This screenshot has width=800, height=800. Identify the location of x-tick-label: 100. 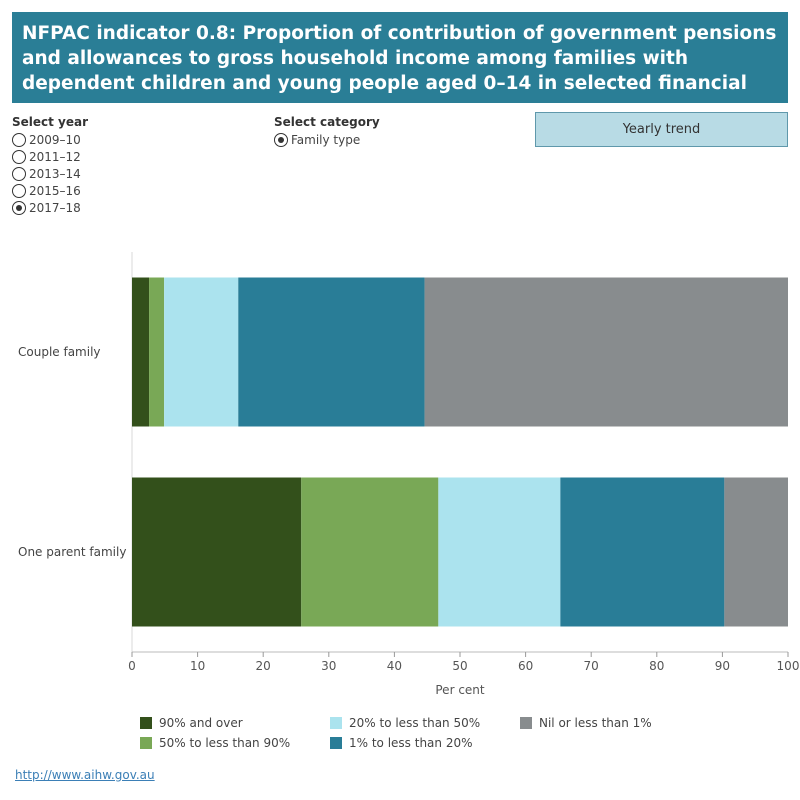
(788, 666).